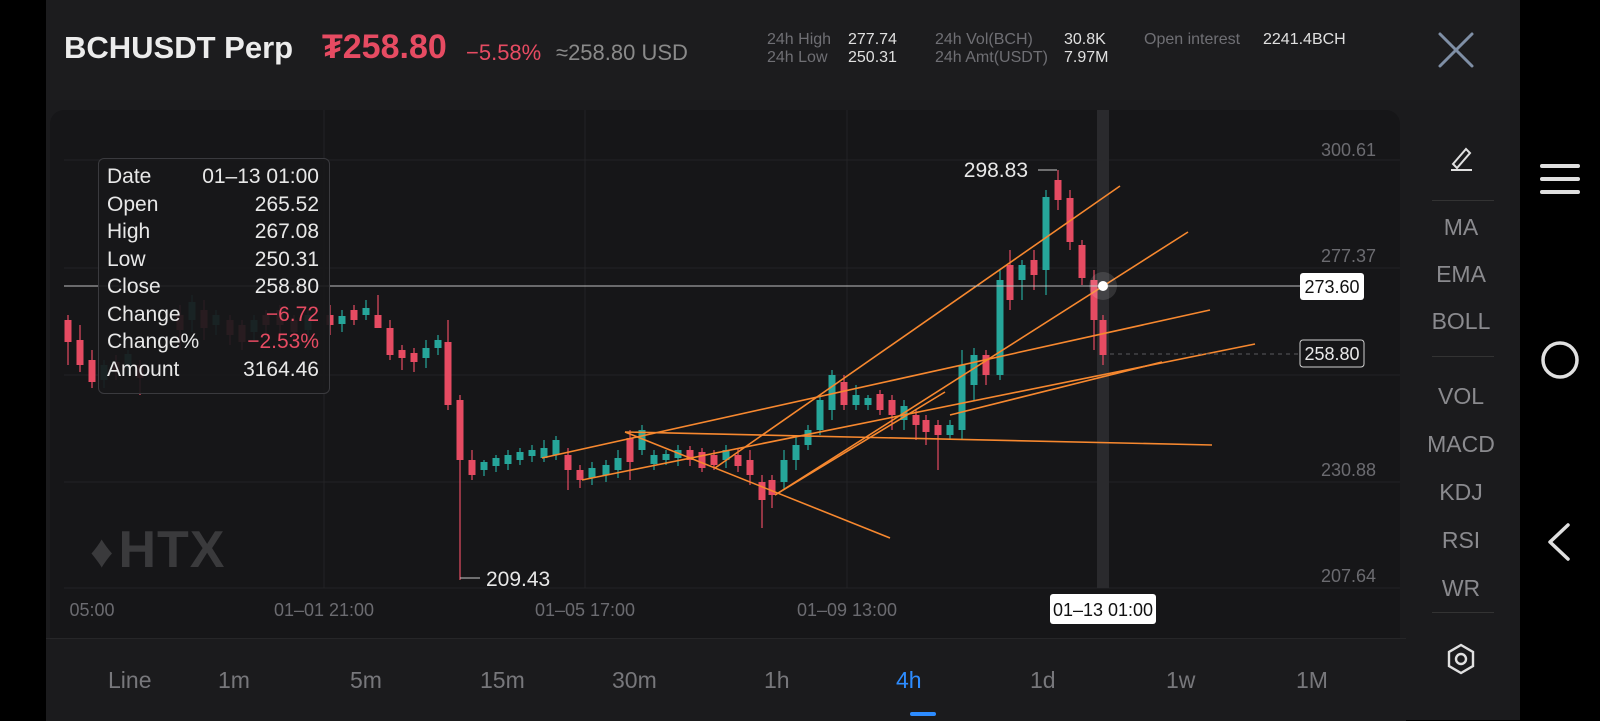 This screenshot has width=1600, height=721. I want to click on timeframe-tab-line: Line, so click(130, 680).